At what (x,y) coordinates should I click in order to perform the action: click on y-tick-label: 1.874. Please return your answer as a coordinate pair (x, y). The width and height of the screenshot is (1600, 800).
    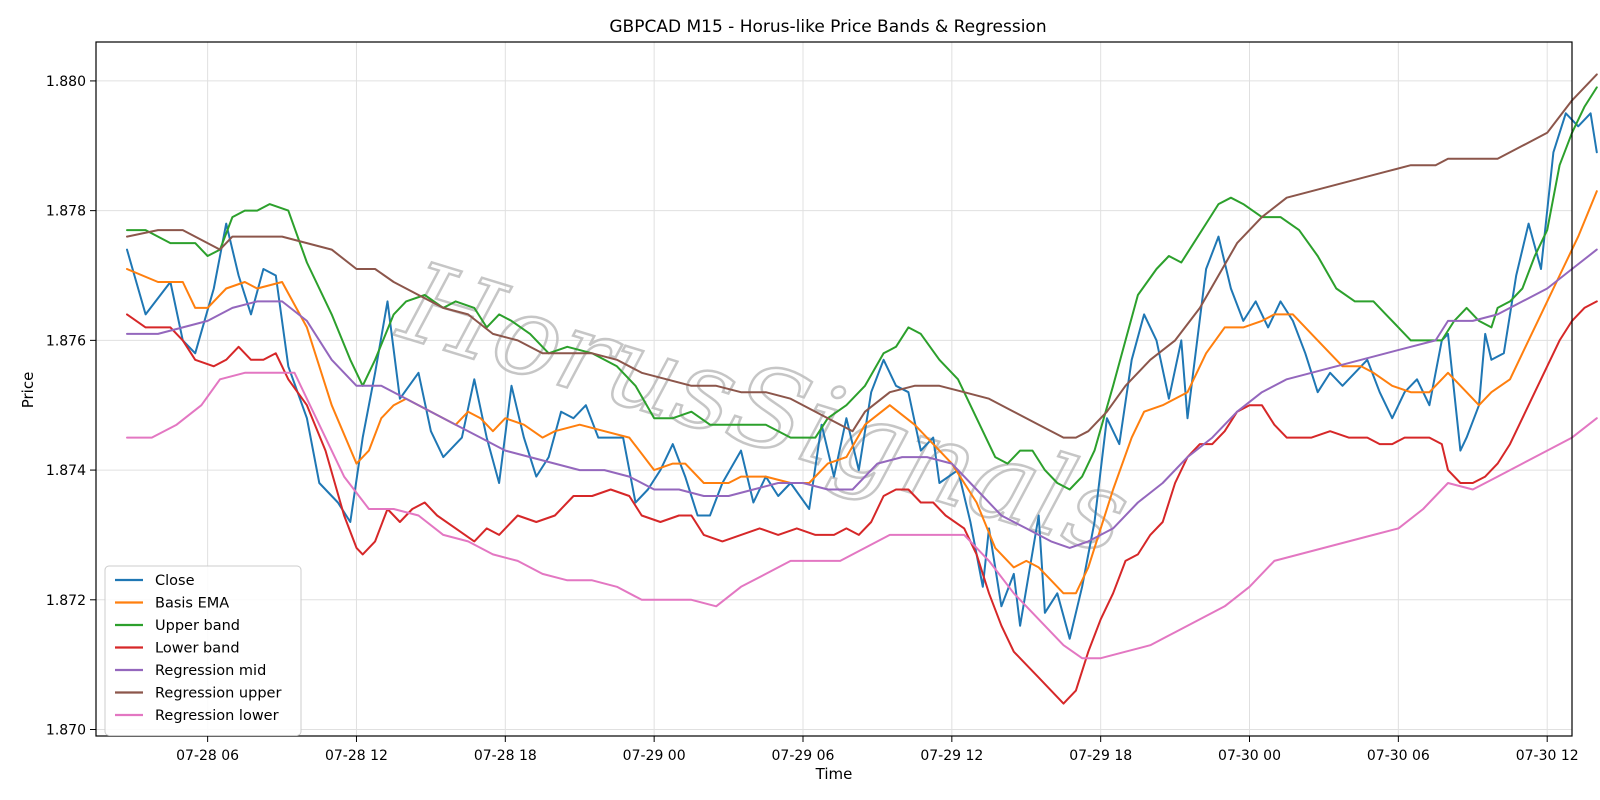
    Looking at the image, I should click on (66, 471).